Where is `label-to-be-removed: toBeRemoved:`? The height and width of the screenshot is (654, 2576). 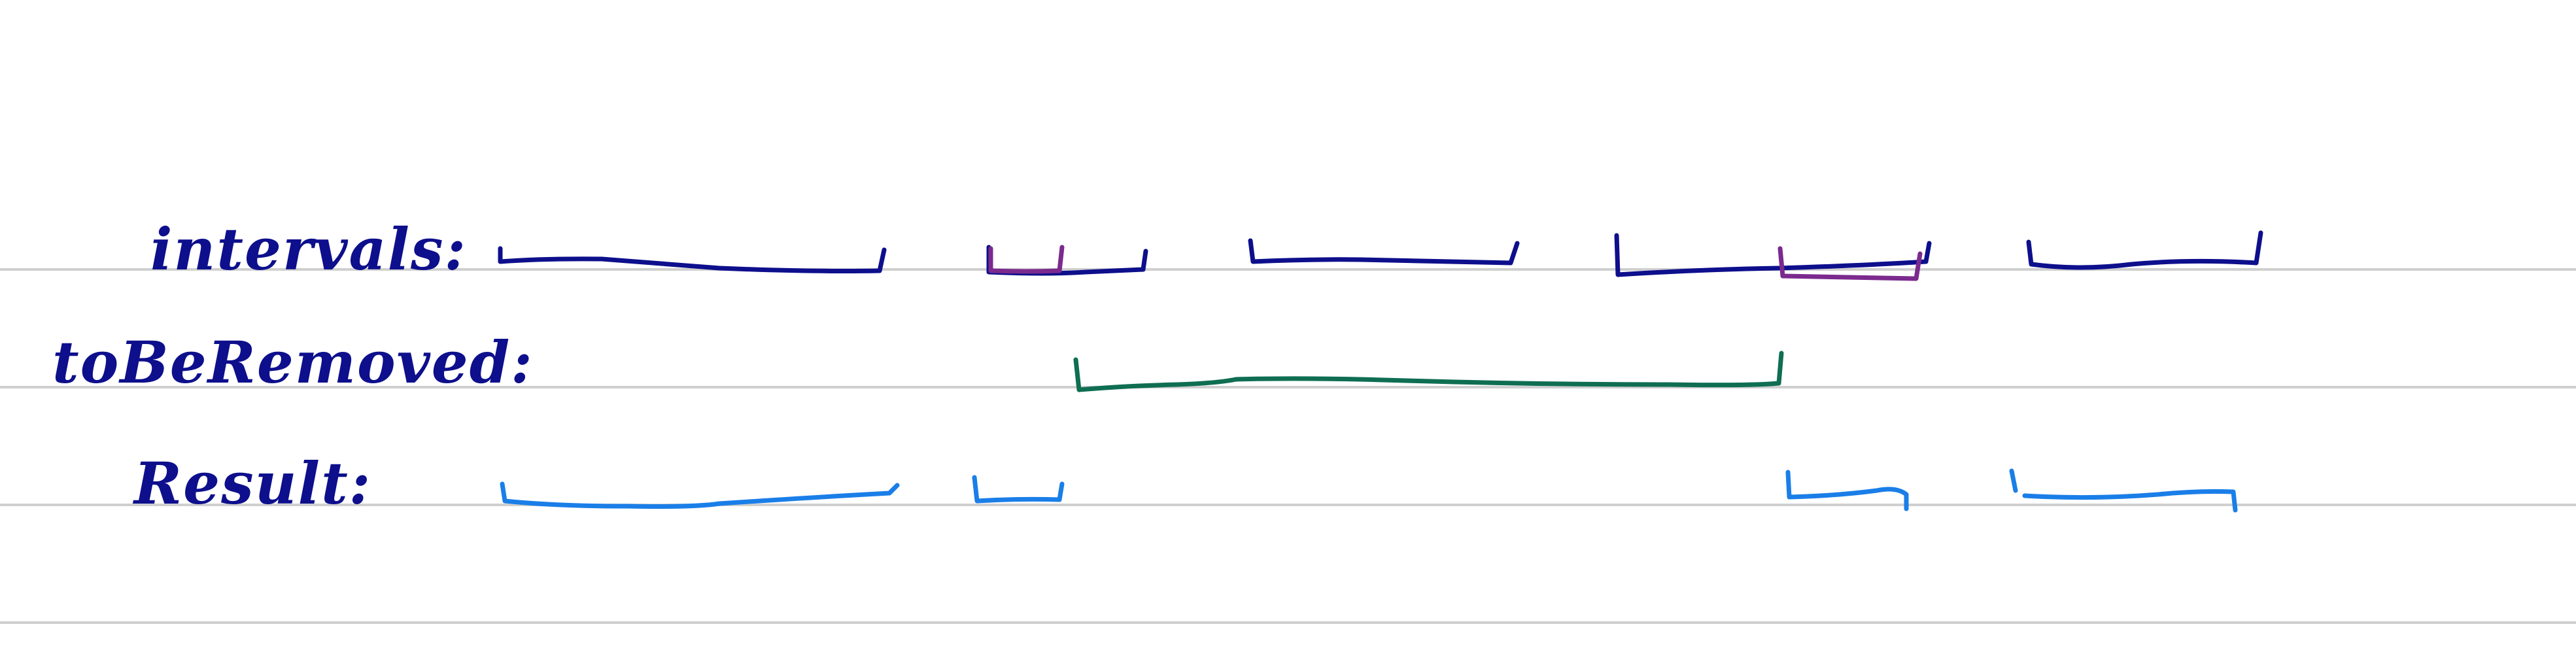 label-to-be-removed: toBeRemoved: is located at coordinates (293, 362).